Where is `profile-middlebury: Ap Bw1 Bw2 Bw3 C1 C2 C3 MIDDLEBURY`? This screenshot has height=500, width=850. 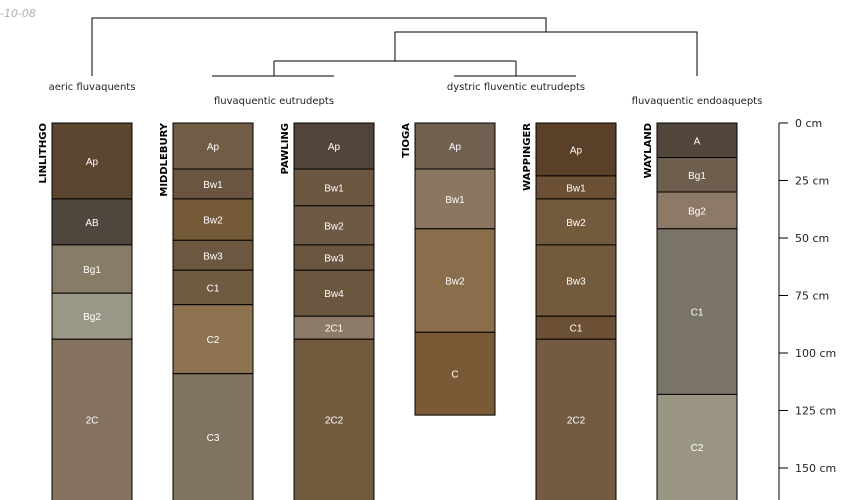 profile-middlebury: Ap Bw1 Bw2 Bw3 C1 C2 C3 MIDDLEBURY is located at coordinates (206, 311).